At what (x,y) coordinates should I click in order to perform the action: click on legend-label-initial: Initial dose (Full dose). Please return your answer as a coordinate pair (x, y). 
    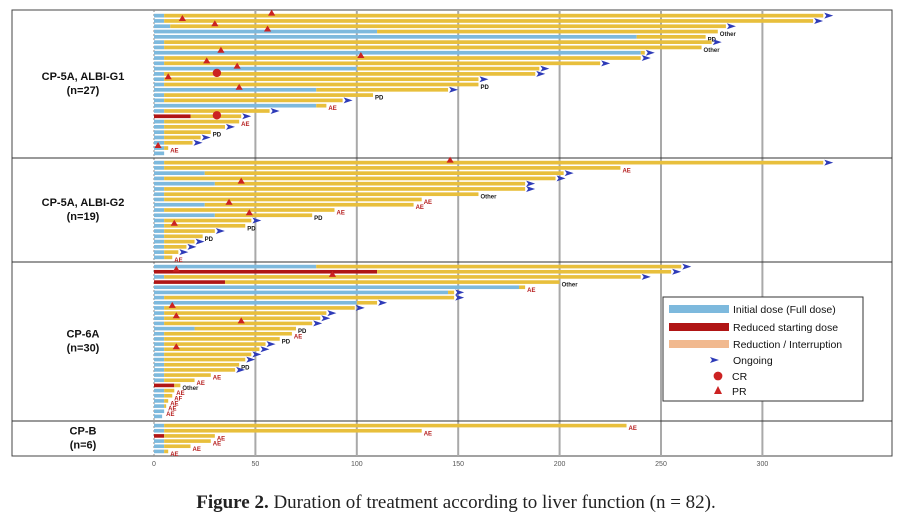
    Looking at the image, I should click on (784, 310).